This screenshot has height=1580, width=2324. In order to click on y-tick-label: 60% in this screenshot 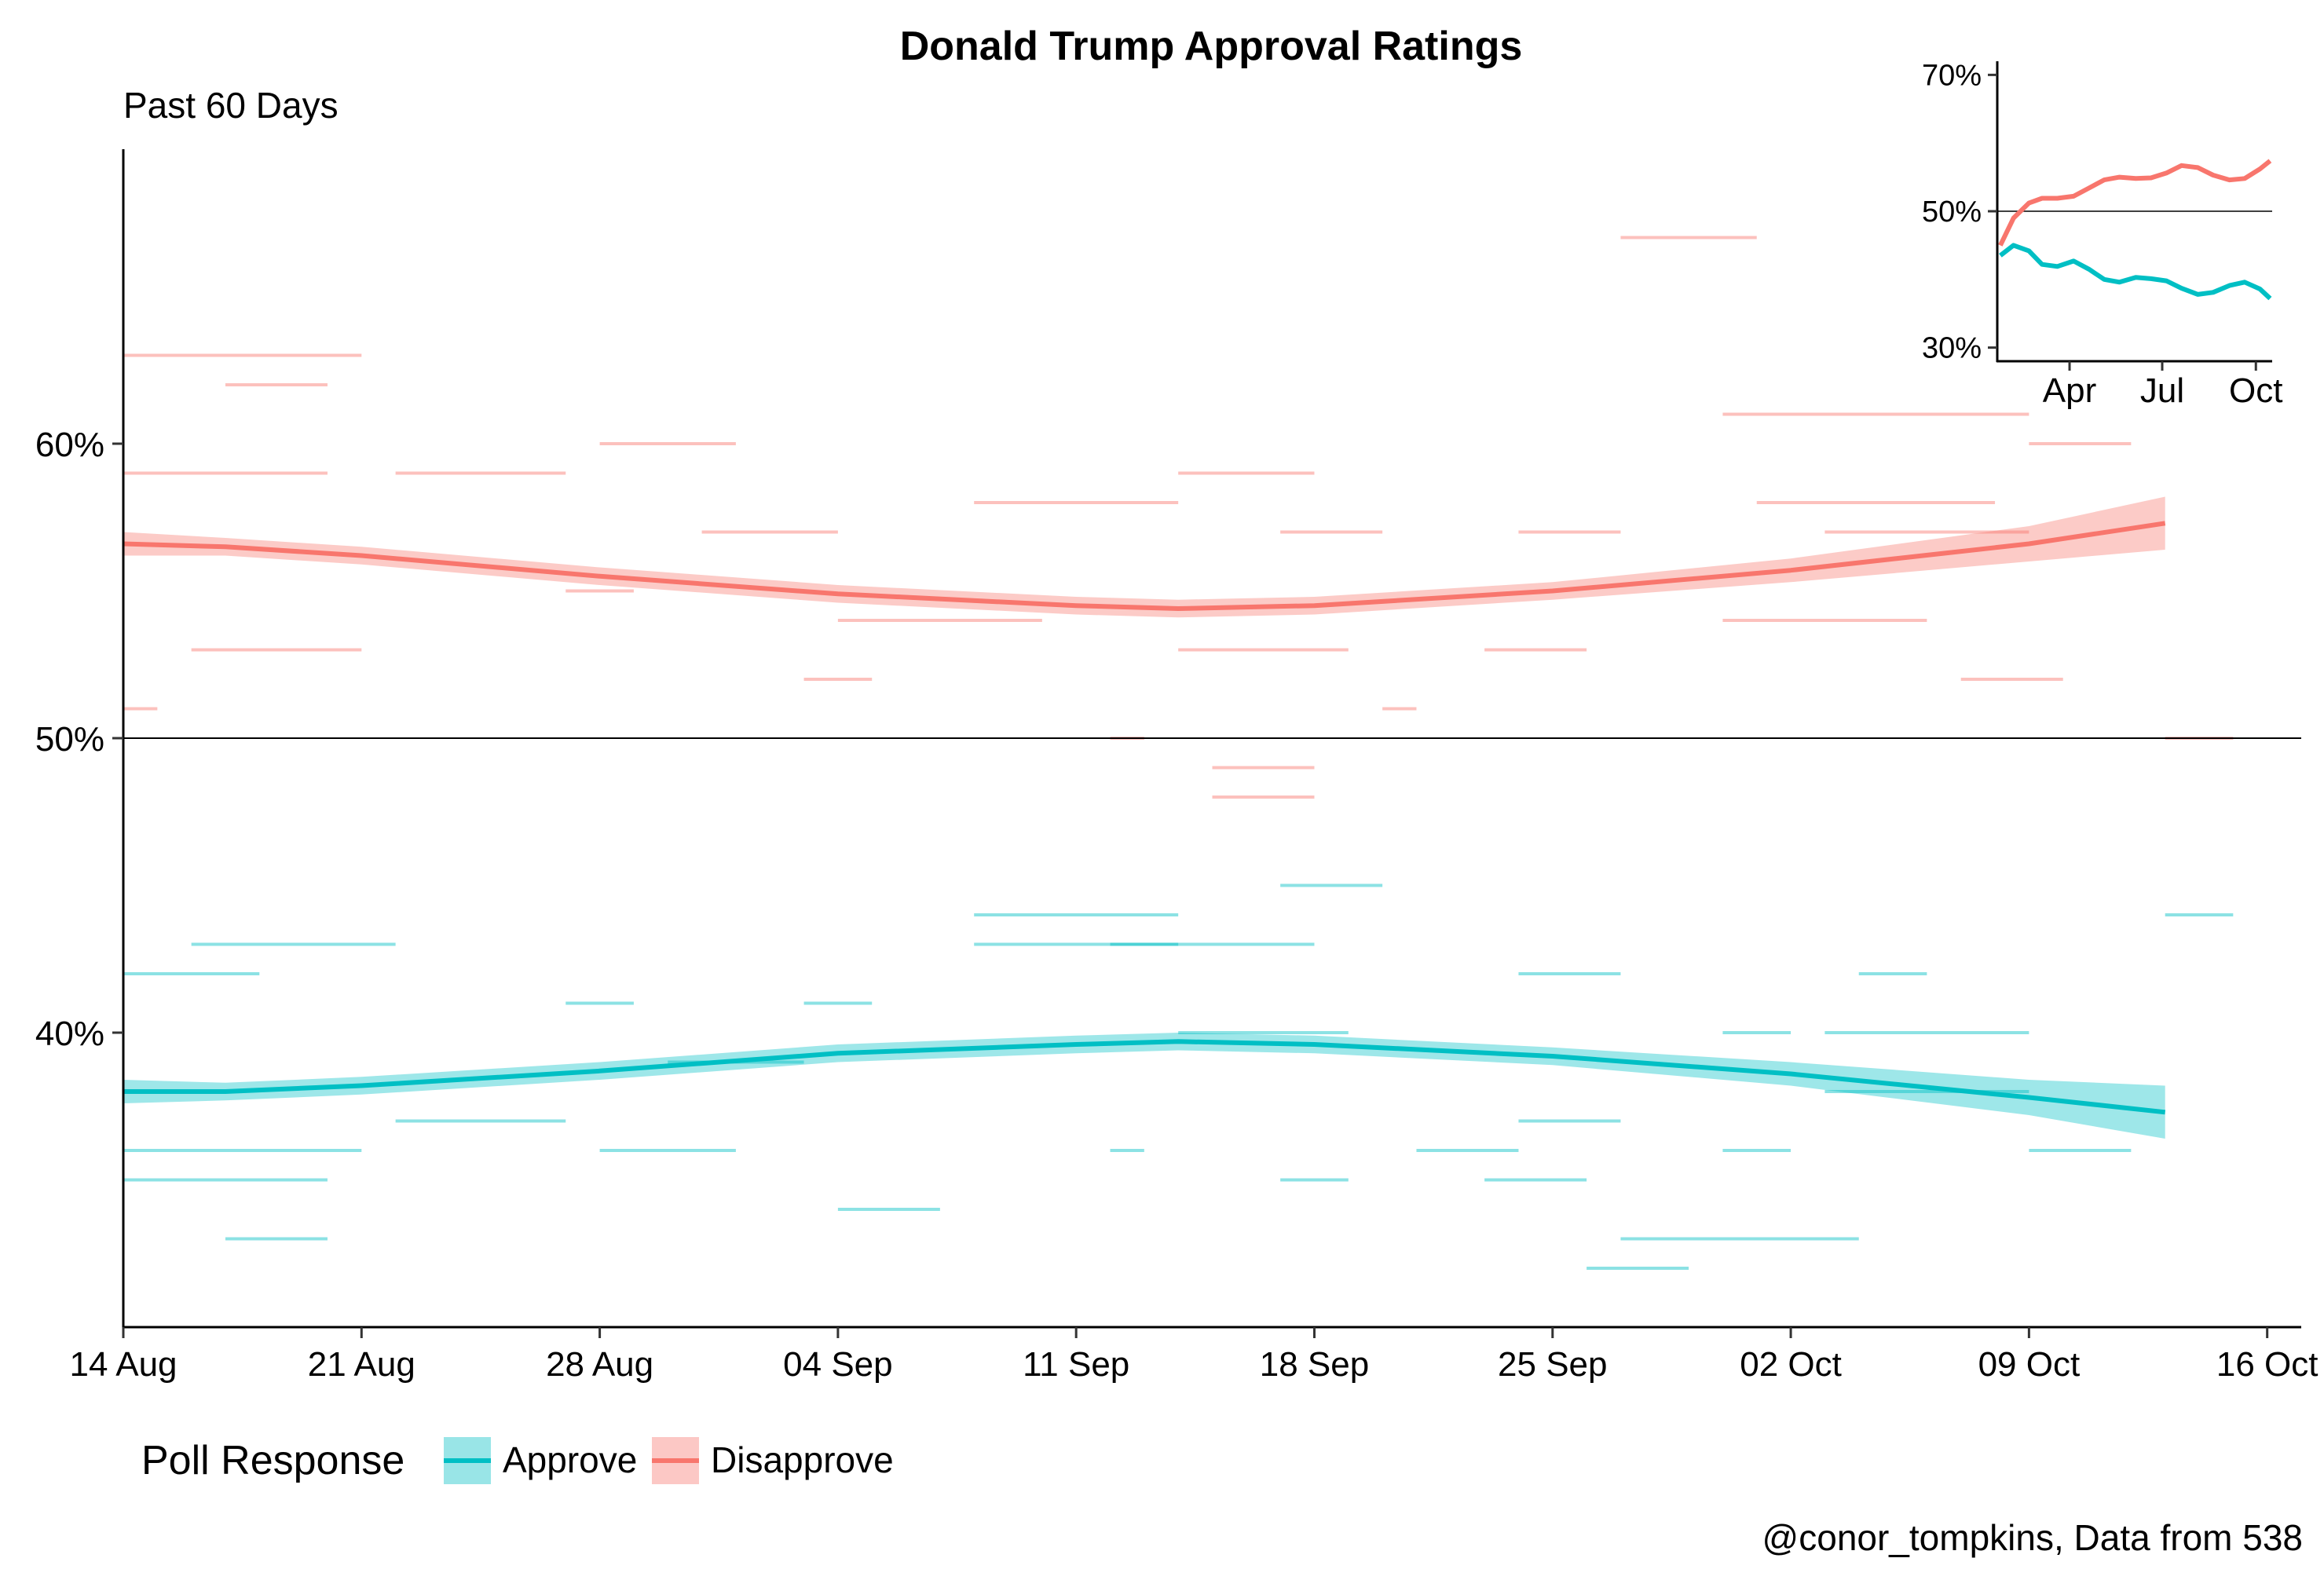, I will do `click(69, 445)`.